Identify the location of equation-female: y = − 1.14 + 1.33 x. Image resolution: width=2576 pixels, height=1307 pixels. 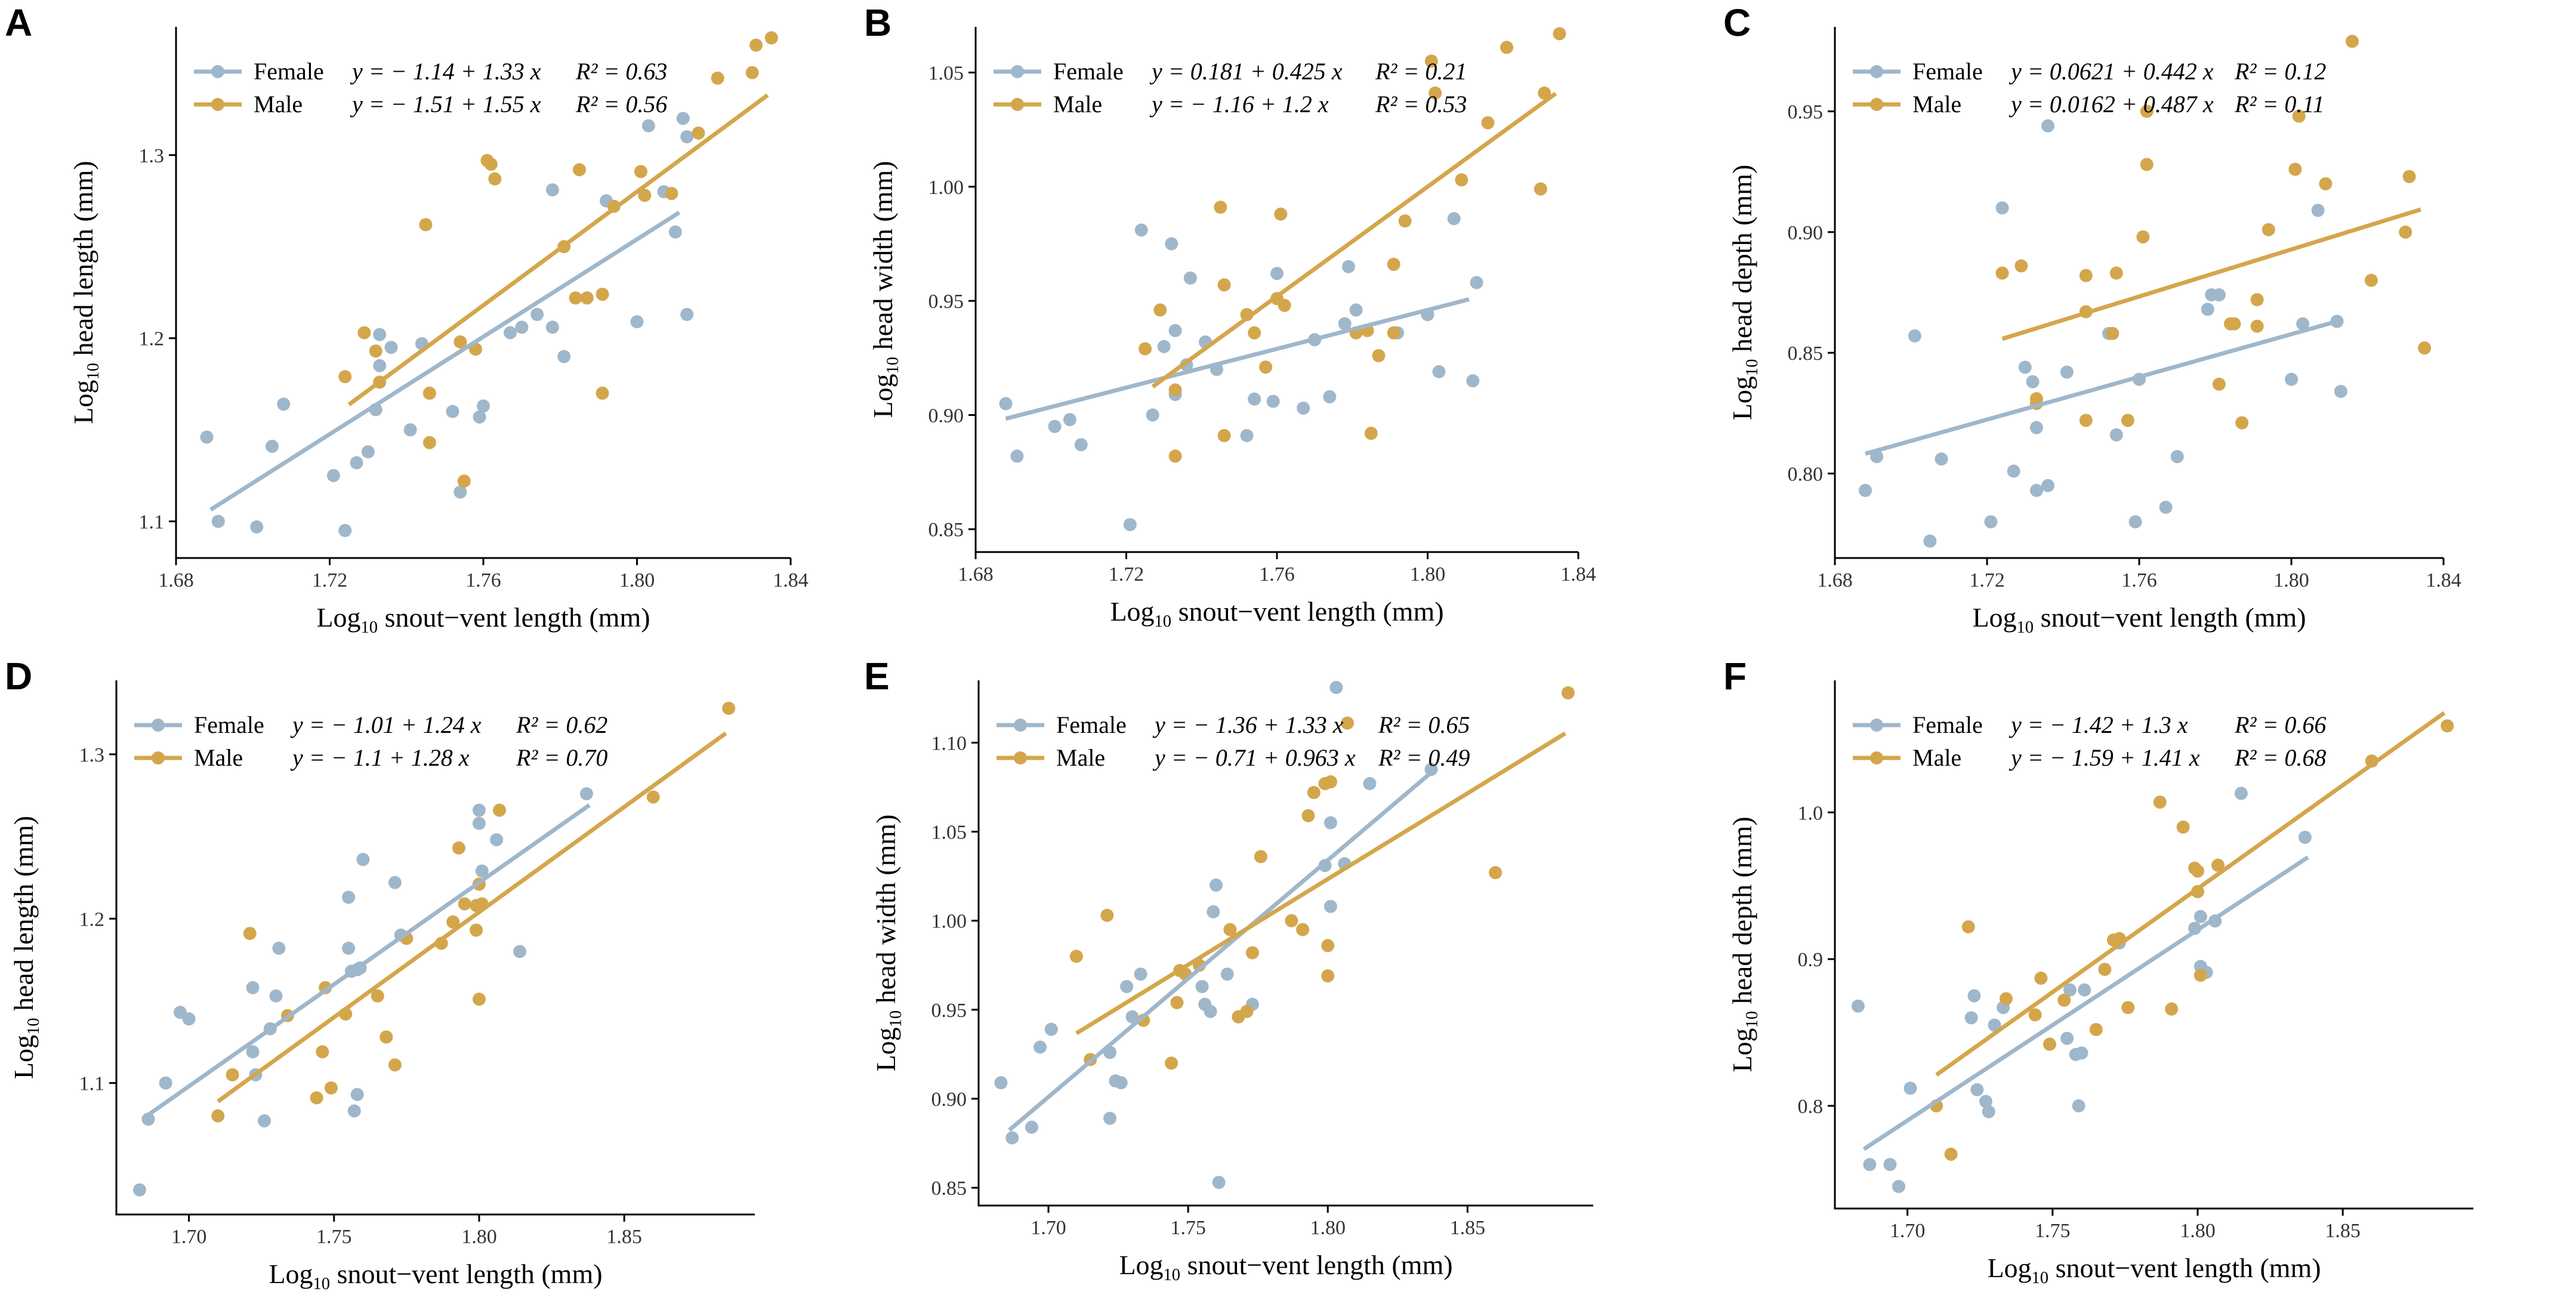
(445, 71).